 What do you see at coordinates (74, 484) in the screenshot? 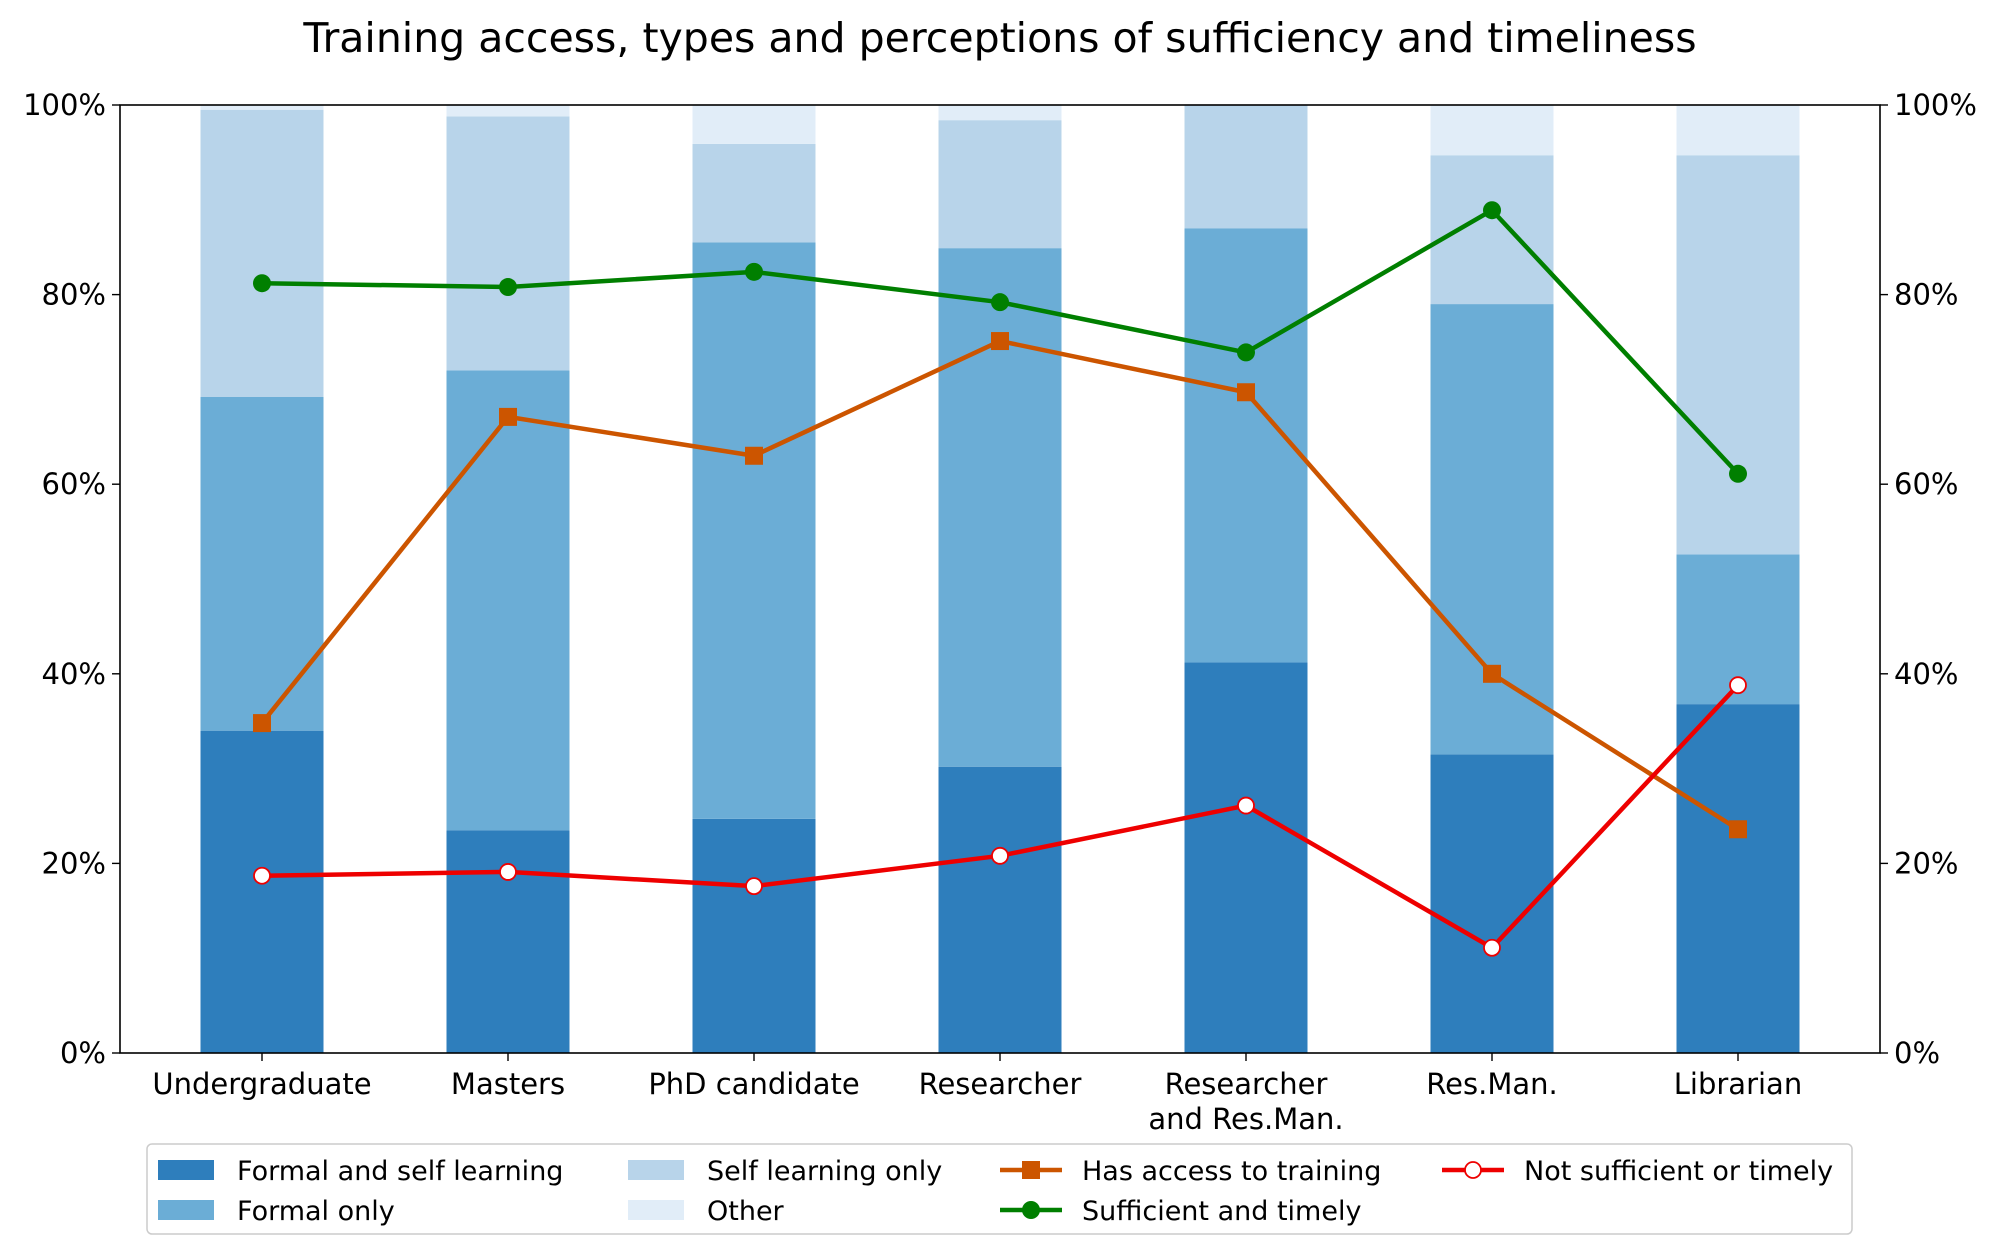
I see `y-tick-label-left: 60%` at bounding box center [74, 484].